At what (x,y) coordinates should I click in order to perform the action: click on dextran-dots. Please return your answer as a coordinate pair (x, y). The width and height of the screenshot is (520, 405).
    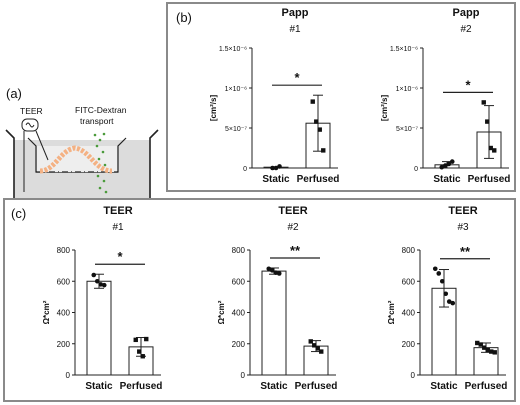
    Looking at the image, I should click on (100, 163).